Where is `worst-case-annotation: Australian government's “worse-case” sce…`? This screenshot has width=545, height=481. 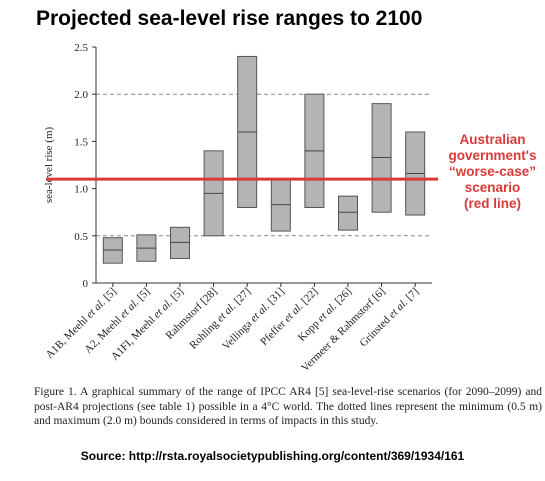
worst-case-annotation: Australian government's “worse-case” sce… is located at coordinates (492, 172).